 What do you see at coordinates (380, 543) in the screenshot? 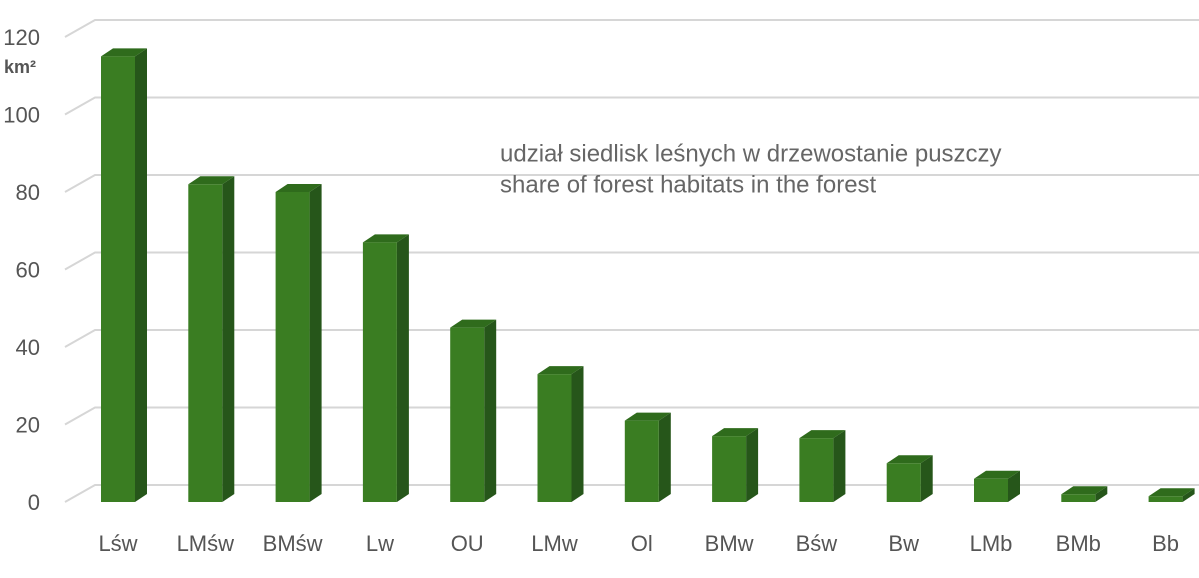
I see `x-tick-label: Lw` at bounding box center [380, 543].